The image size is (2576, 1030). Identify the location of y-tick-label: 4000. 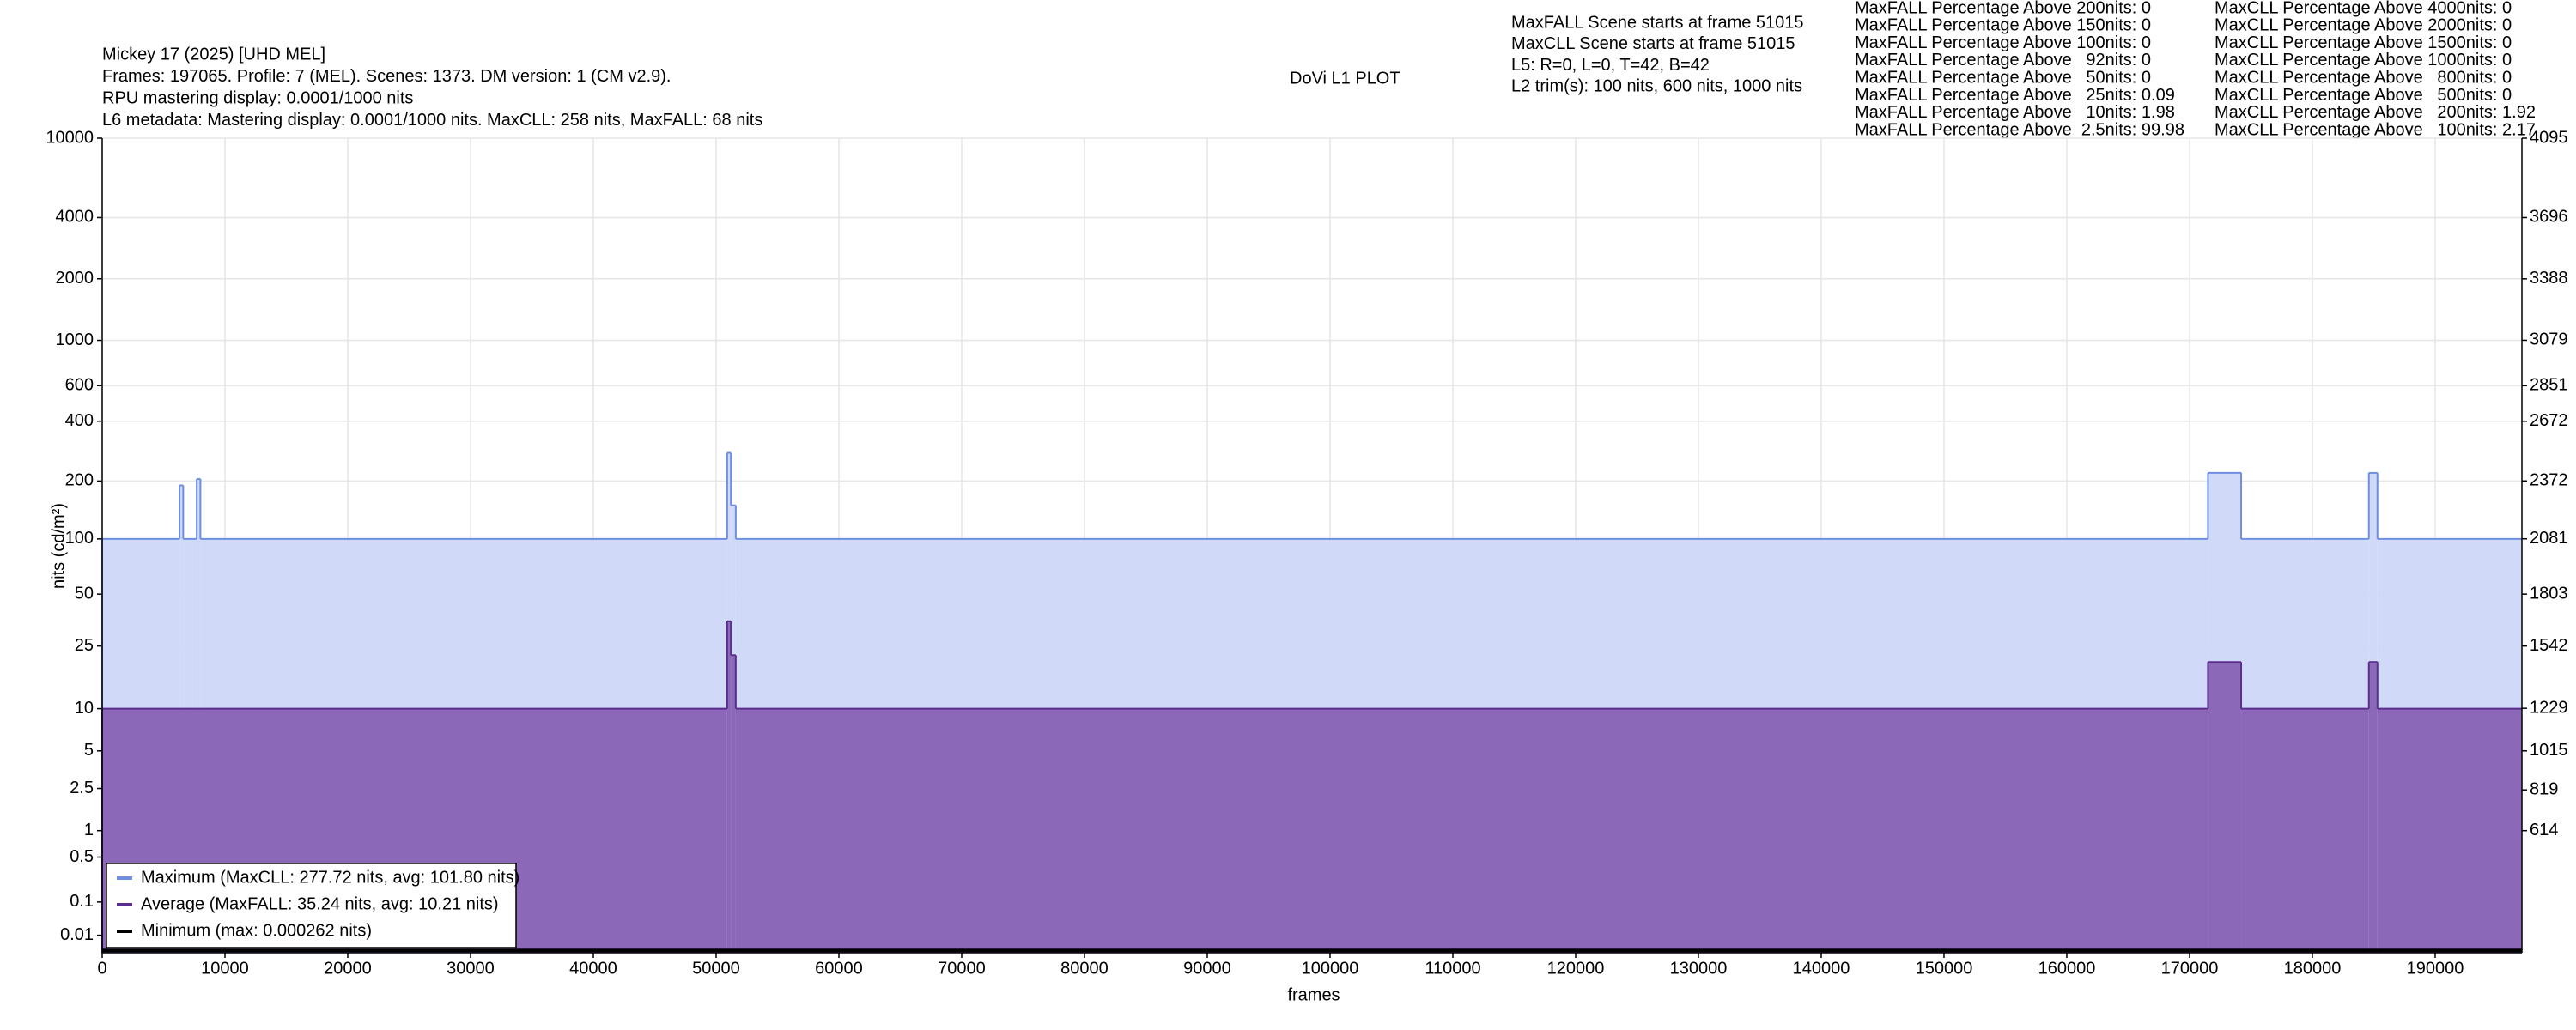
(75, 217).